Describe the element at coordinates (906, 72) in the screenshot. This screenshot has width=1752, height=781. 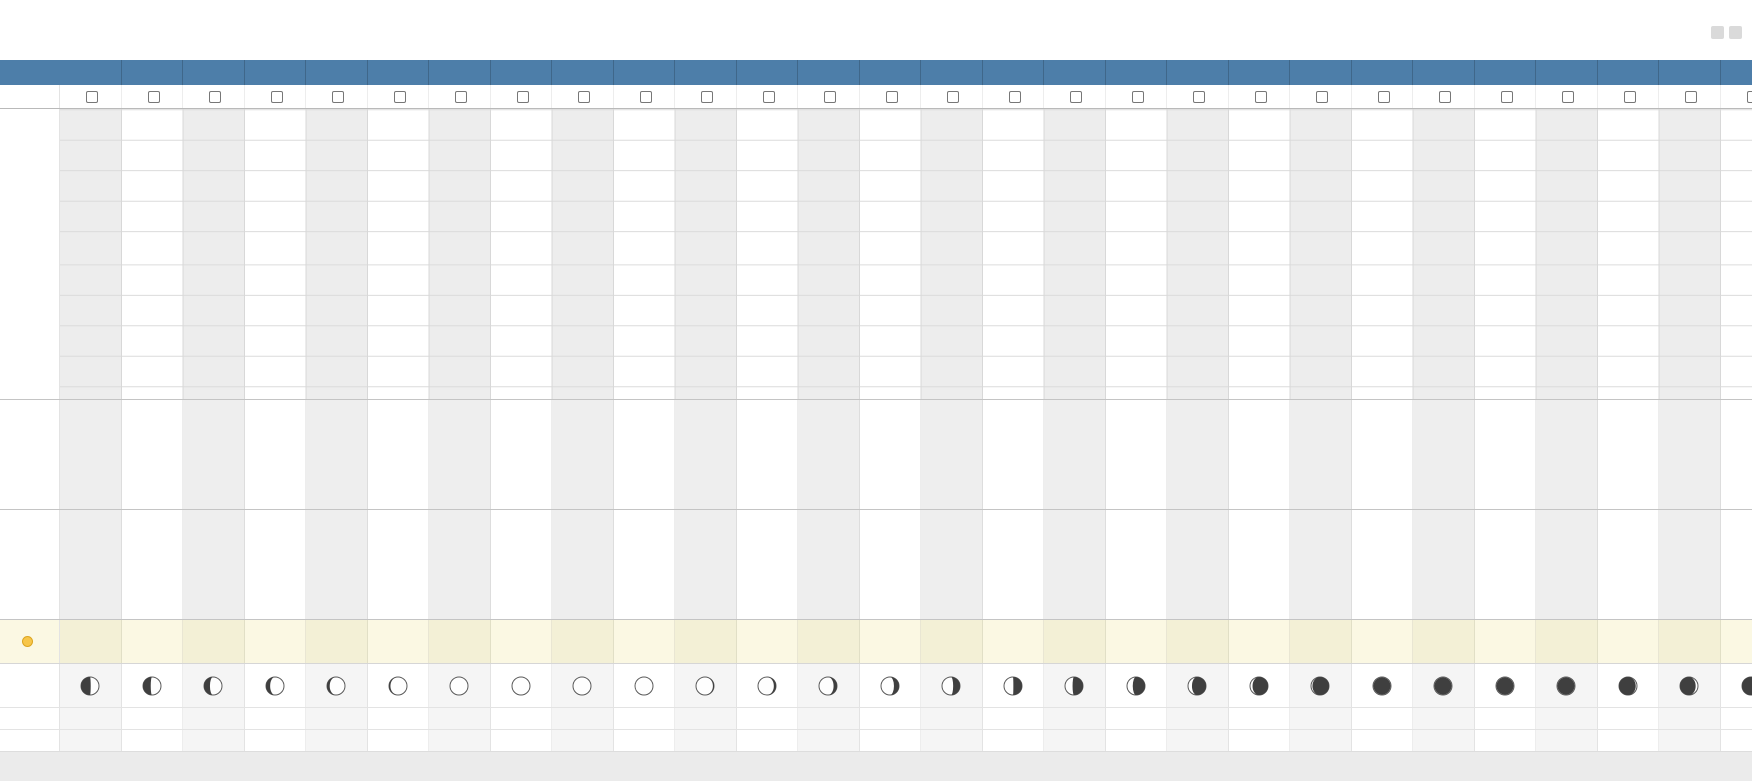
I see `date-columns` at that location.